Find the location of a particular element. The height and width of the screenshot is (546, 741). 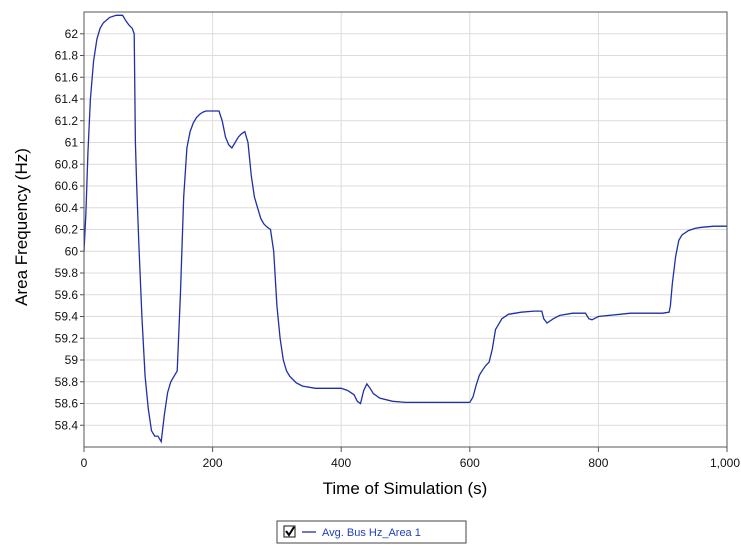

x-axis-ticks: 0 200 400 600 800 1,000 is located at coordinates (411, 458).